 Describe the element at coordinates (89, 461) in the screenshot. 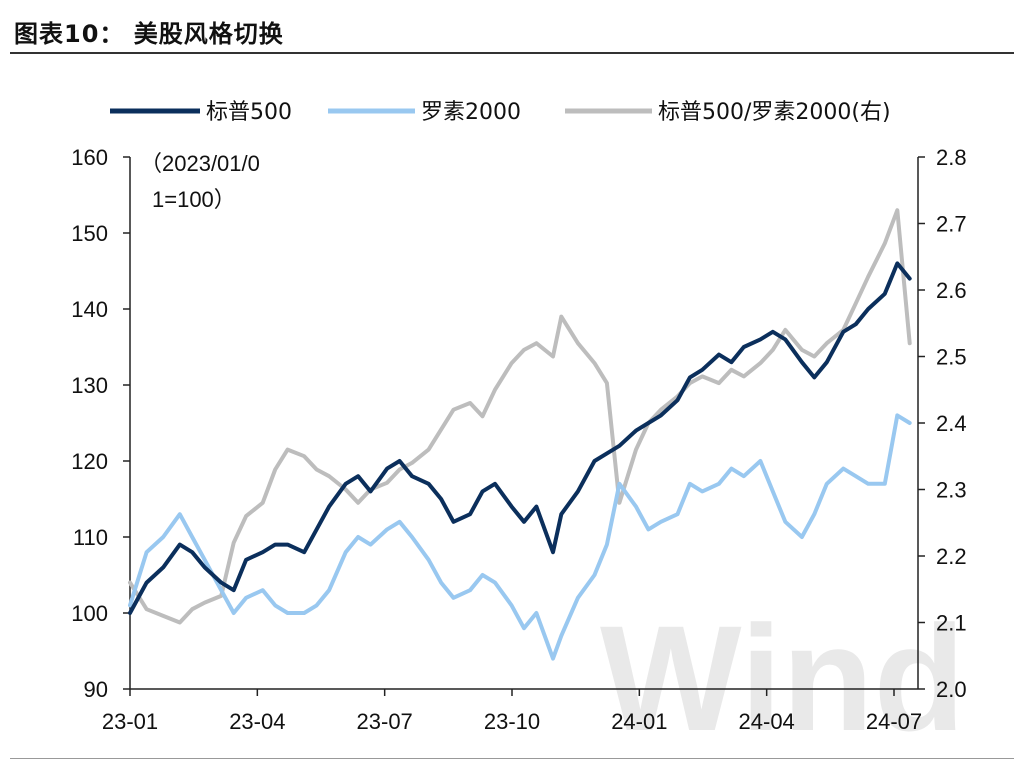

I see `y-left-tick-label: 120` at that location.